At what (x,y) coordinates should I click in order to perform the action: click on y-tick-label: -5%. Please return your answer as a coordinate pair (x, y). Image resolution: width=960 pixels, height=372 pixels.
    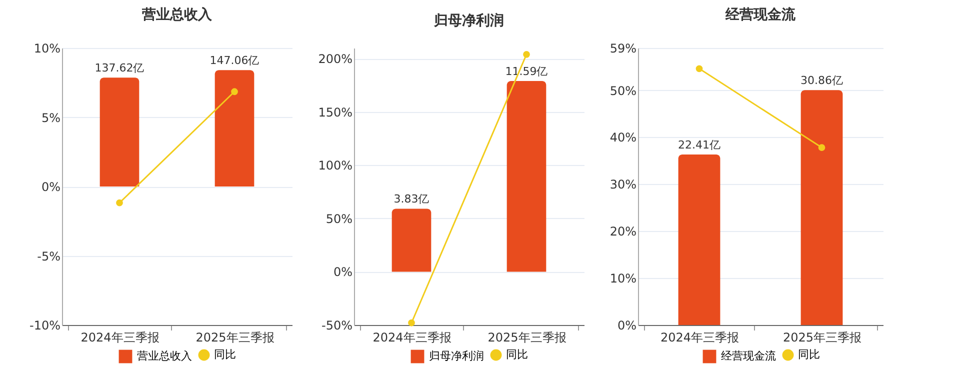
    Looking at the image, I should click on (48, 256).